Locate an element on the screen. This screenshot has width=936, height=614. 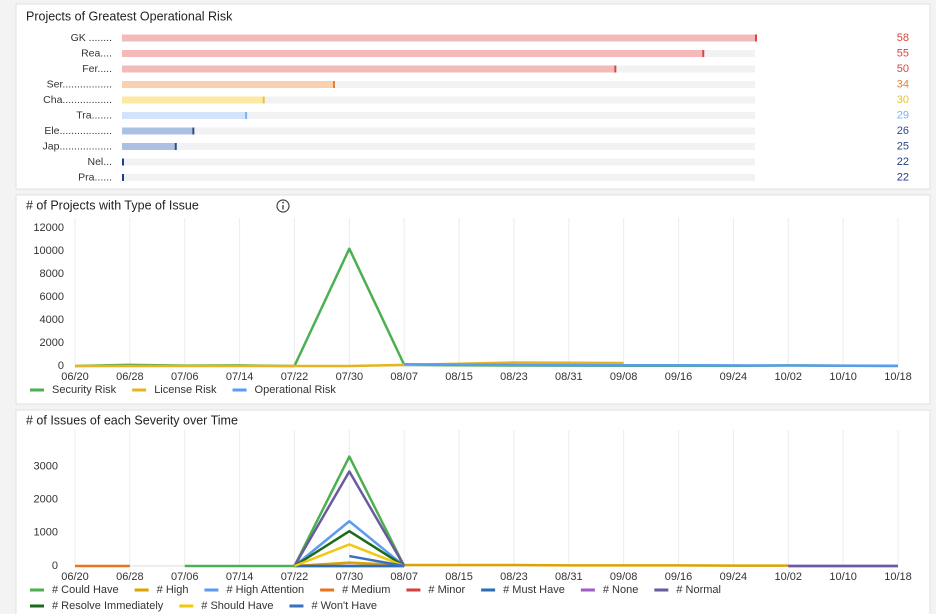
value-label: 58 is located at coordinates (903, 38).